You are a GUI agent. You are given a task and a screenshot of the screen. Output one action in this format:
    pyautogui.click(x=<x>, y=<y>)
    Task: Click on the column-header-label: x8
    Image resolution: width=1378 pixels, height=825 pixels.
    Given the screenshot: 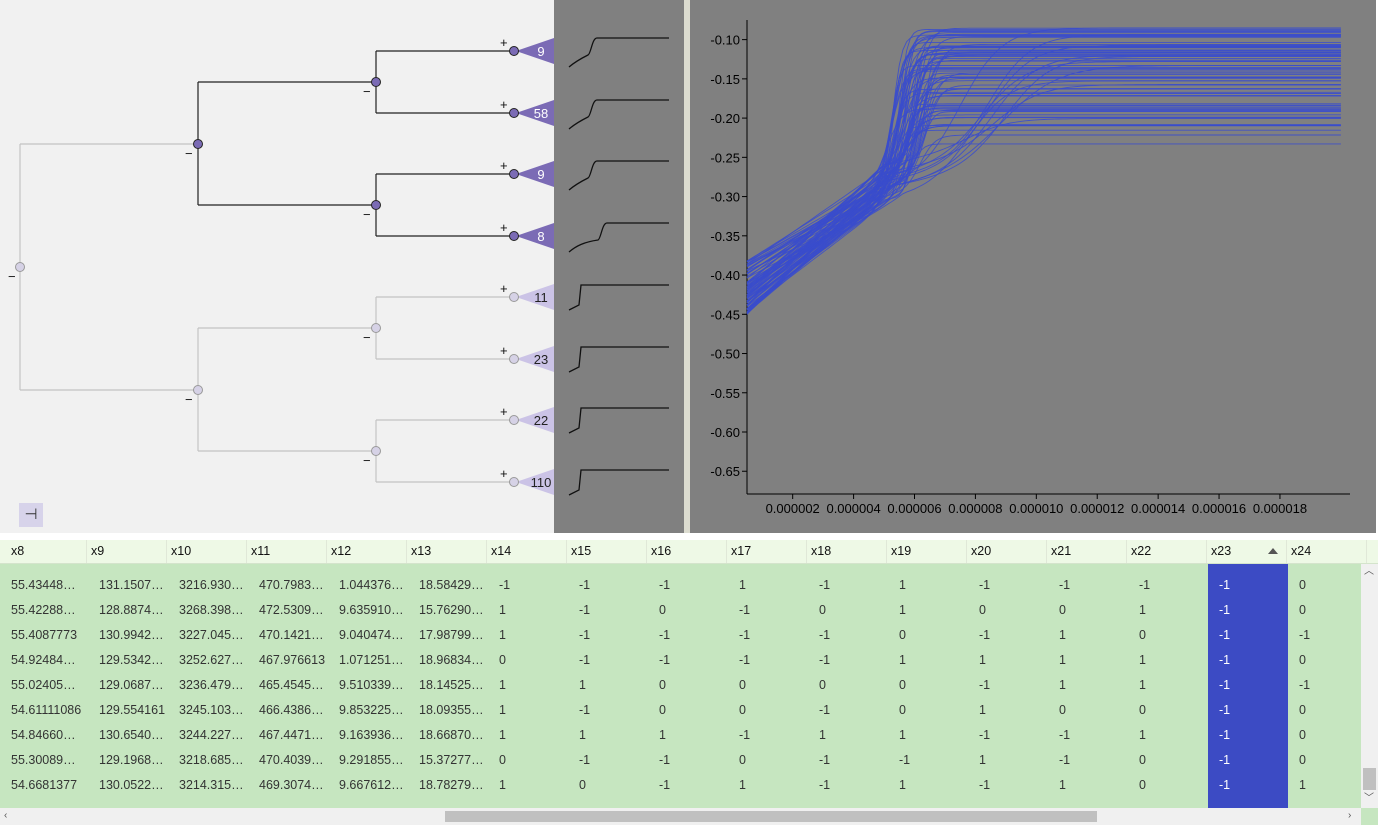 What is the action you would take?
    pyautogui.click(x=18, y=551)
    